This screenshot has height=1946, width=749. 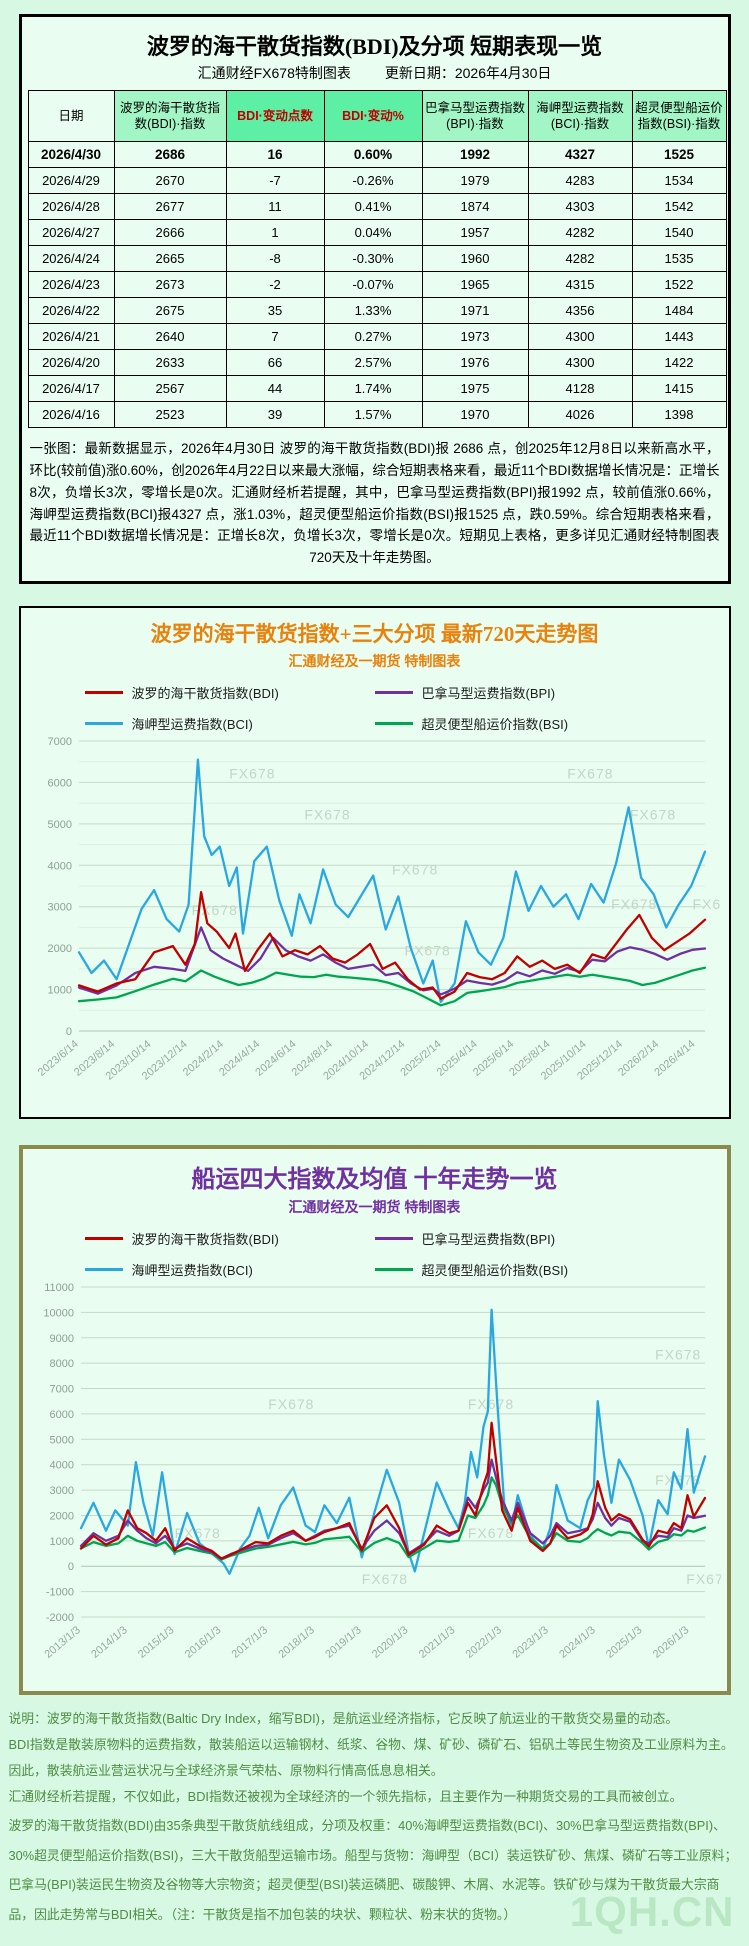 What do you see at coordinates (377, 258) in the screenshot?
I see `table-row: 2026/4/24 2665 -8 -0.30% 1960 4282 1535` at bounding box center [377, 258].